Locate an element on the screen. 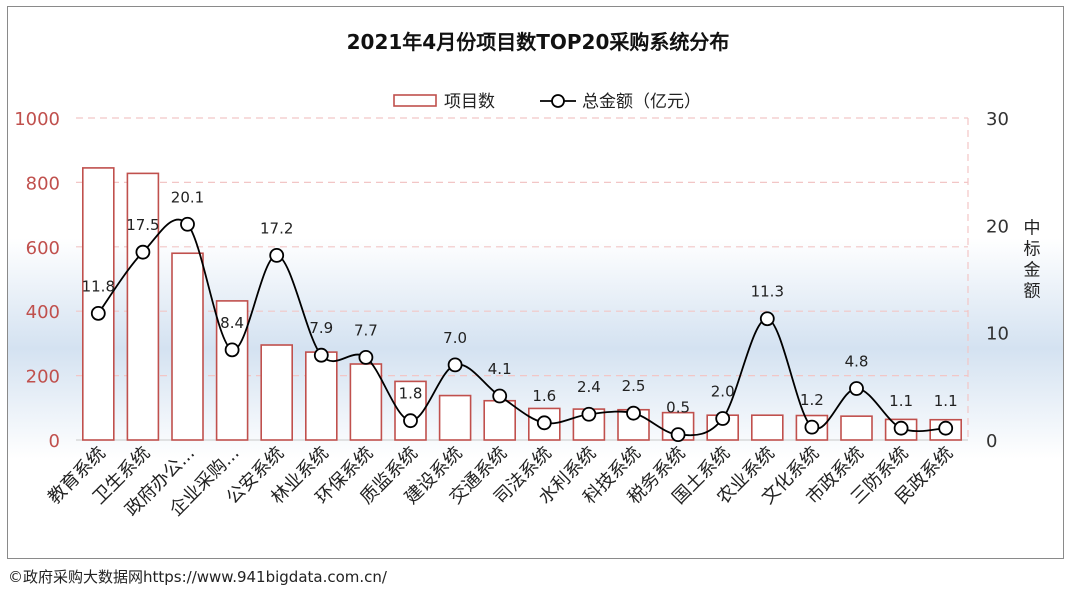  amount-data-label: 2.0 is located at coordinates (723, 392).